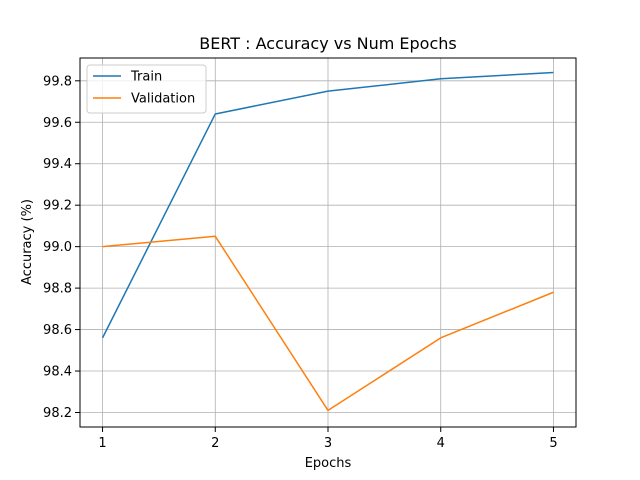 This screenshot has height=480, width=640. I want to click on legend-box, so click(146, 89).